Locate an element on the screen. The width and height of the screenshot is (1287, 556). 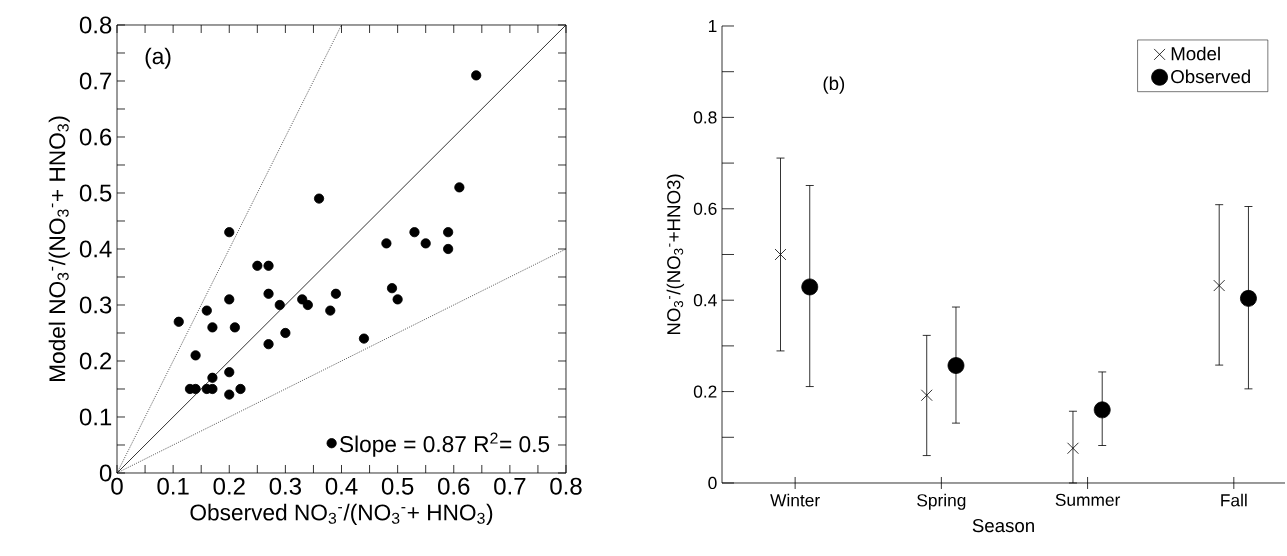
text: Model NO$_{3}$$^{-}$/(NO$_{3}$$^{-}$+ HNO$_{3}$) is located at coordinates (59, 248).